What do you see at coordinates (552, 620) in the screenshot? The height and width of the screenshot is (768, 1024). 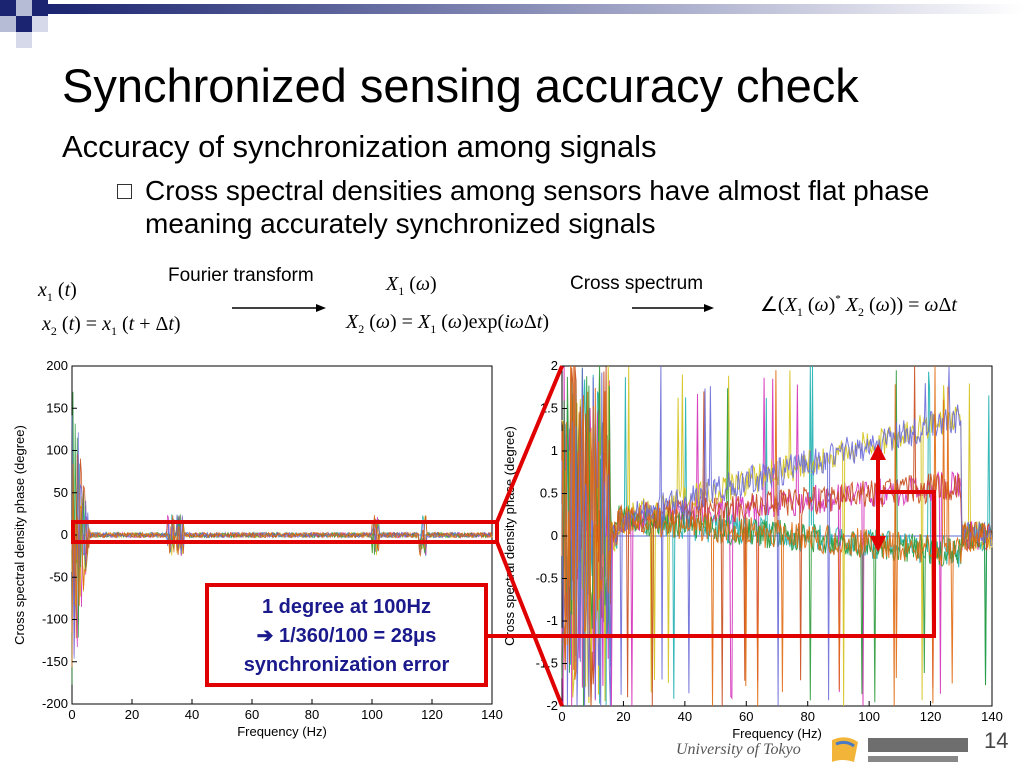 I see `y-tick-label: -1` at bounding box center [552, 620].